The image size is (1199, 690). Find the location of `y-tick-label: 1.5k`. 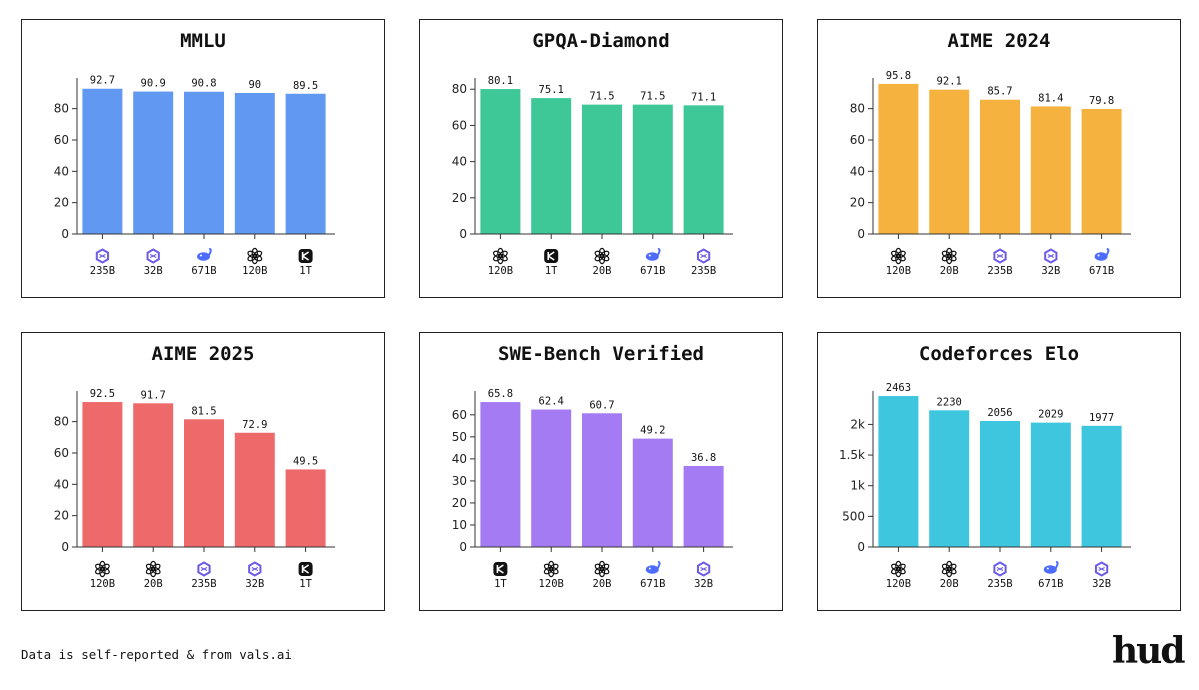

y-tick-label: 1.5k is located at coordinates (852, 455).